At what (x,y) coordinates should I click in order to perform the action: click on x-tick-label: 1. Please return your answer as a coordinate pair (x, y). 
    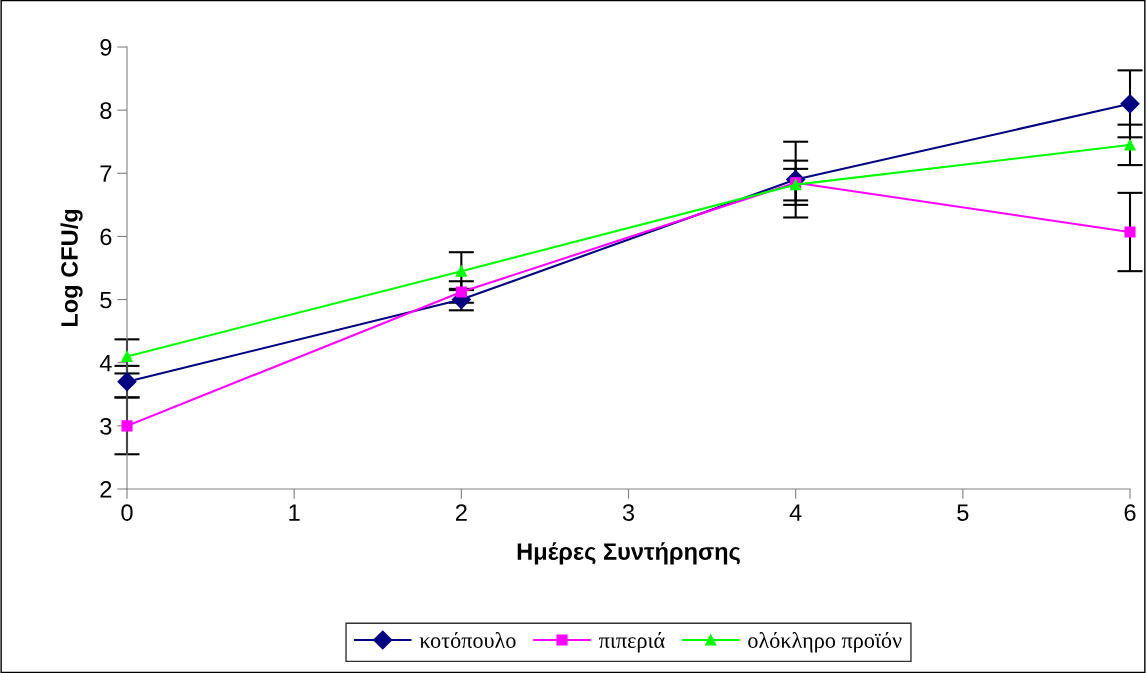
    Looking at the image, I should click on (294, 512).